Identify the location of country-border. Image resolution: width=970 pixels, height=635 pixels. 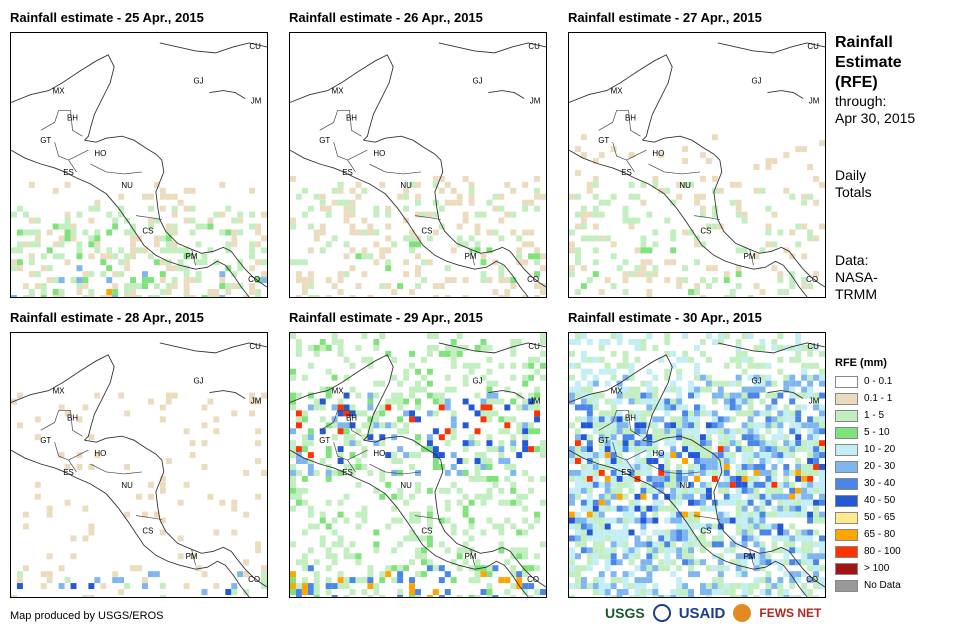
(61, 423).